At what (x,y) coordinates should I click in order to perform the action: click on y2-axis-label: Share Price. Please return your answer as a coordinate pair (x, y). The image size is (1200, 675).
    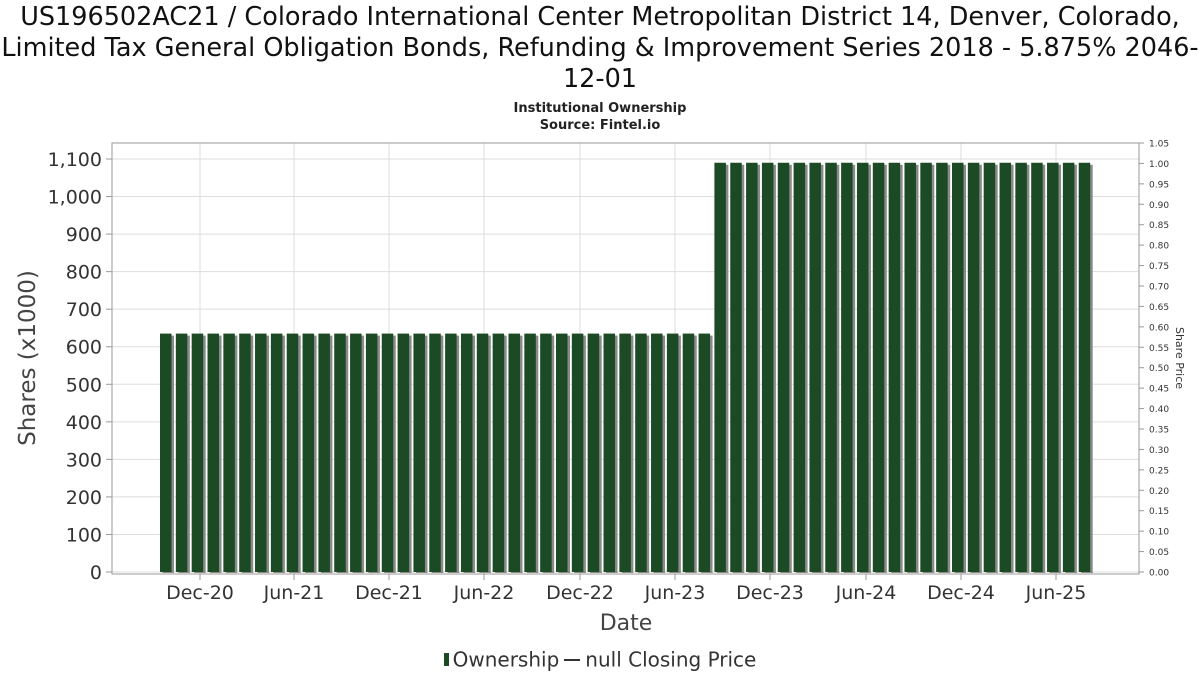
    Looking at the image, I should click on (1179, 358).